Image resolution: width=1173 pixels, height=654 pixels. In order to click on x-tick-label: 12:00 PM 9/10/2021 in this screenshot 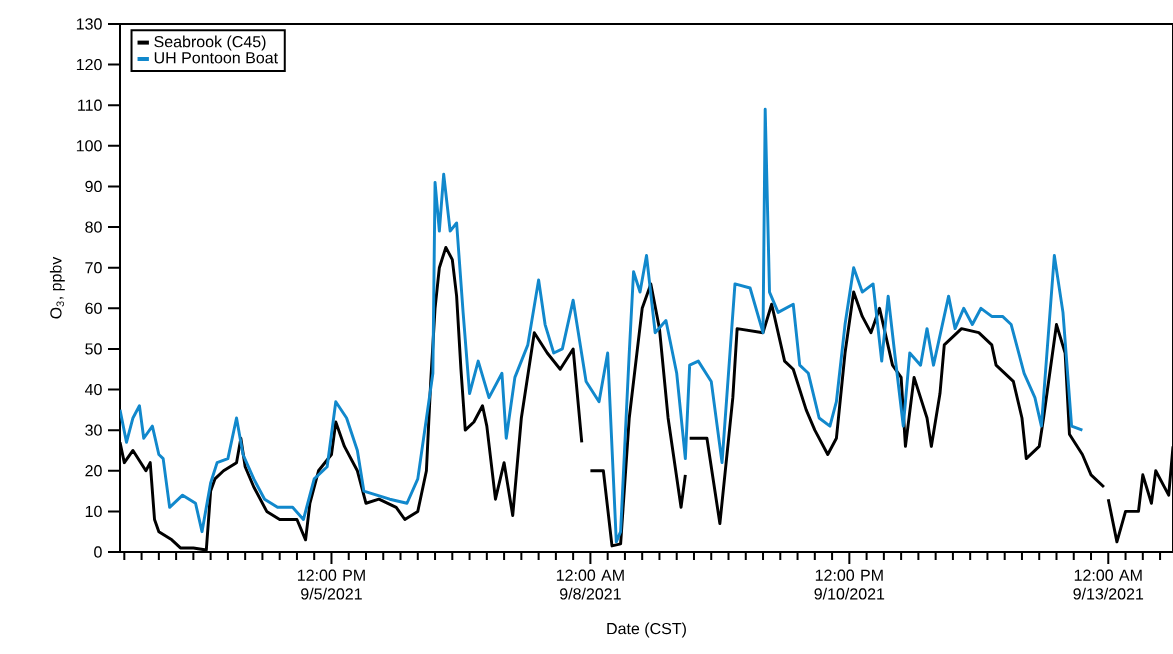, I will do `click(849, 584)`.